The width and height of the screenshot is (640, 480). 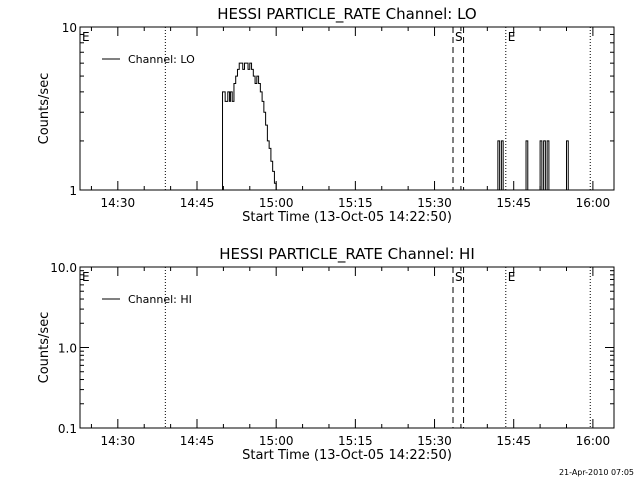 I want to click on y-tick-label: 0.1, so click(x=67, y=429).